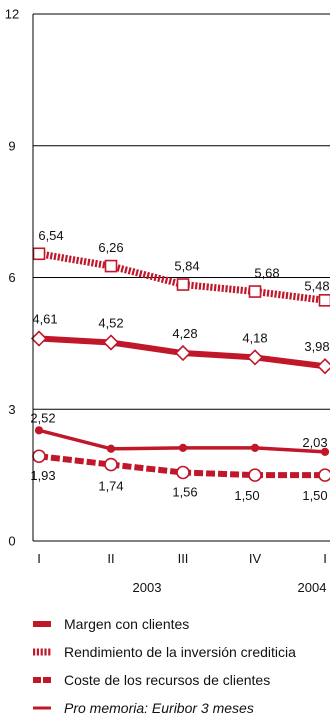 This screenshot has height=722, width=330. Describe the element at coordinates (314, 442) in the screenshot. I see `data-label-thin-4: 2,03` at that location.